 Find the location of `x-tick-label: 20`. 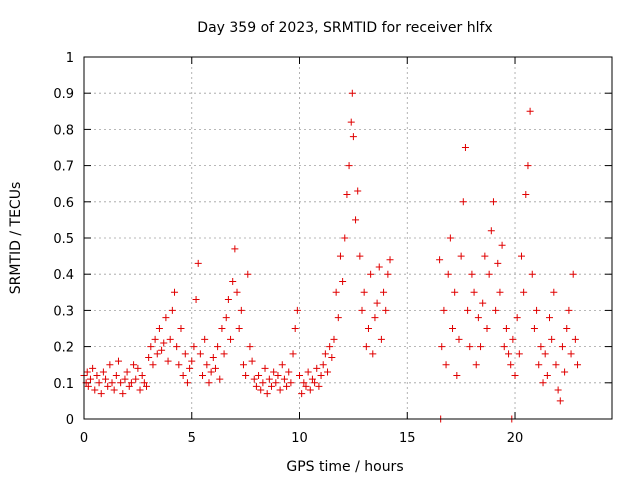

x-tick-label: 20 is located at coordinates (515, 438).